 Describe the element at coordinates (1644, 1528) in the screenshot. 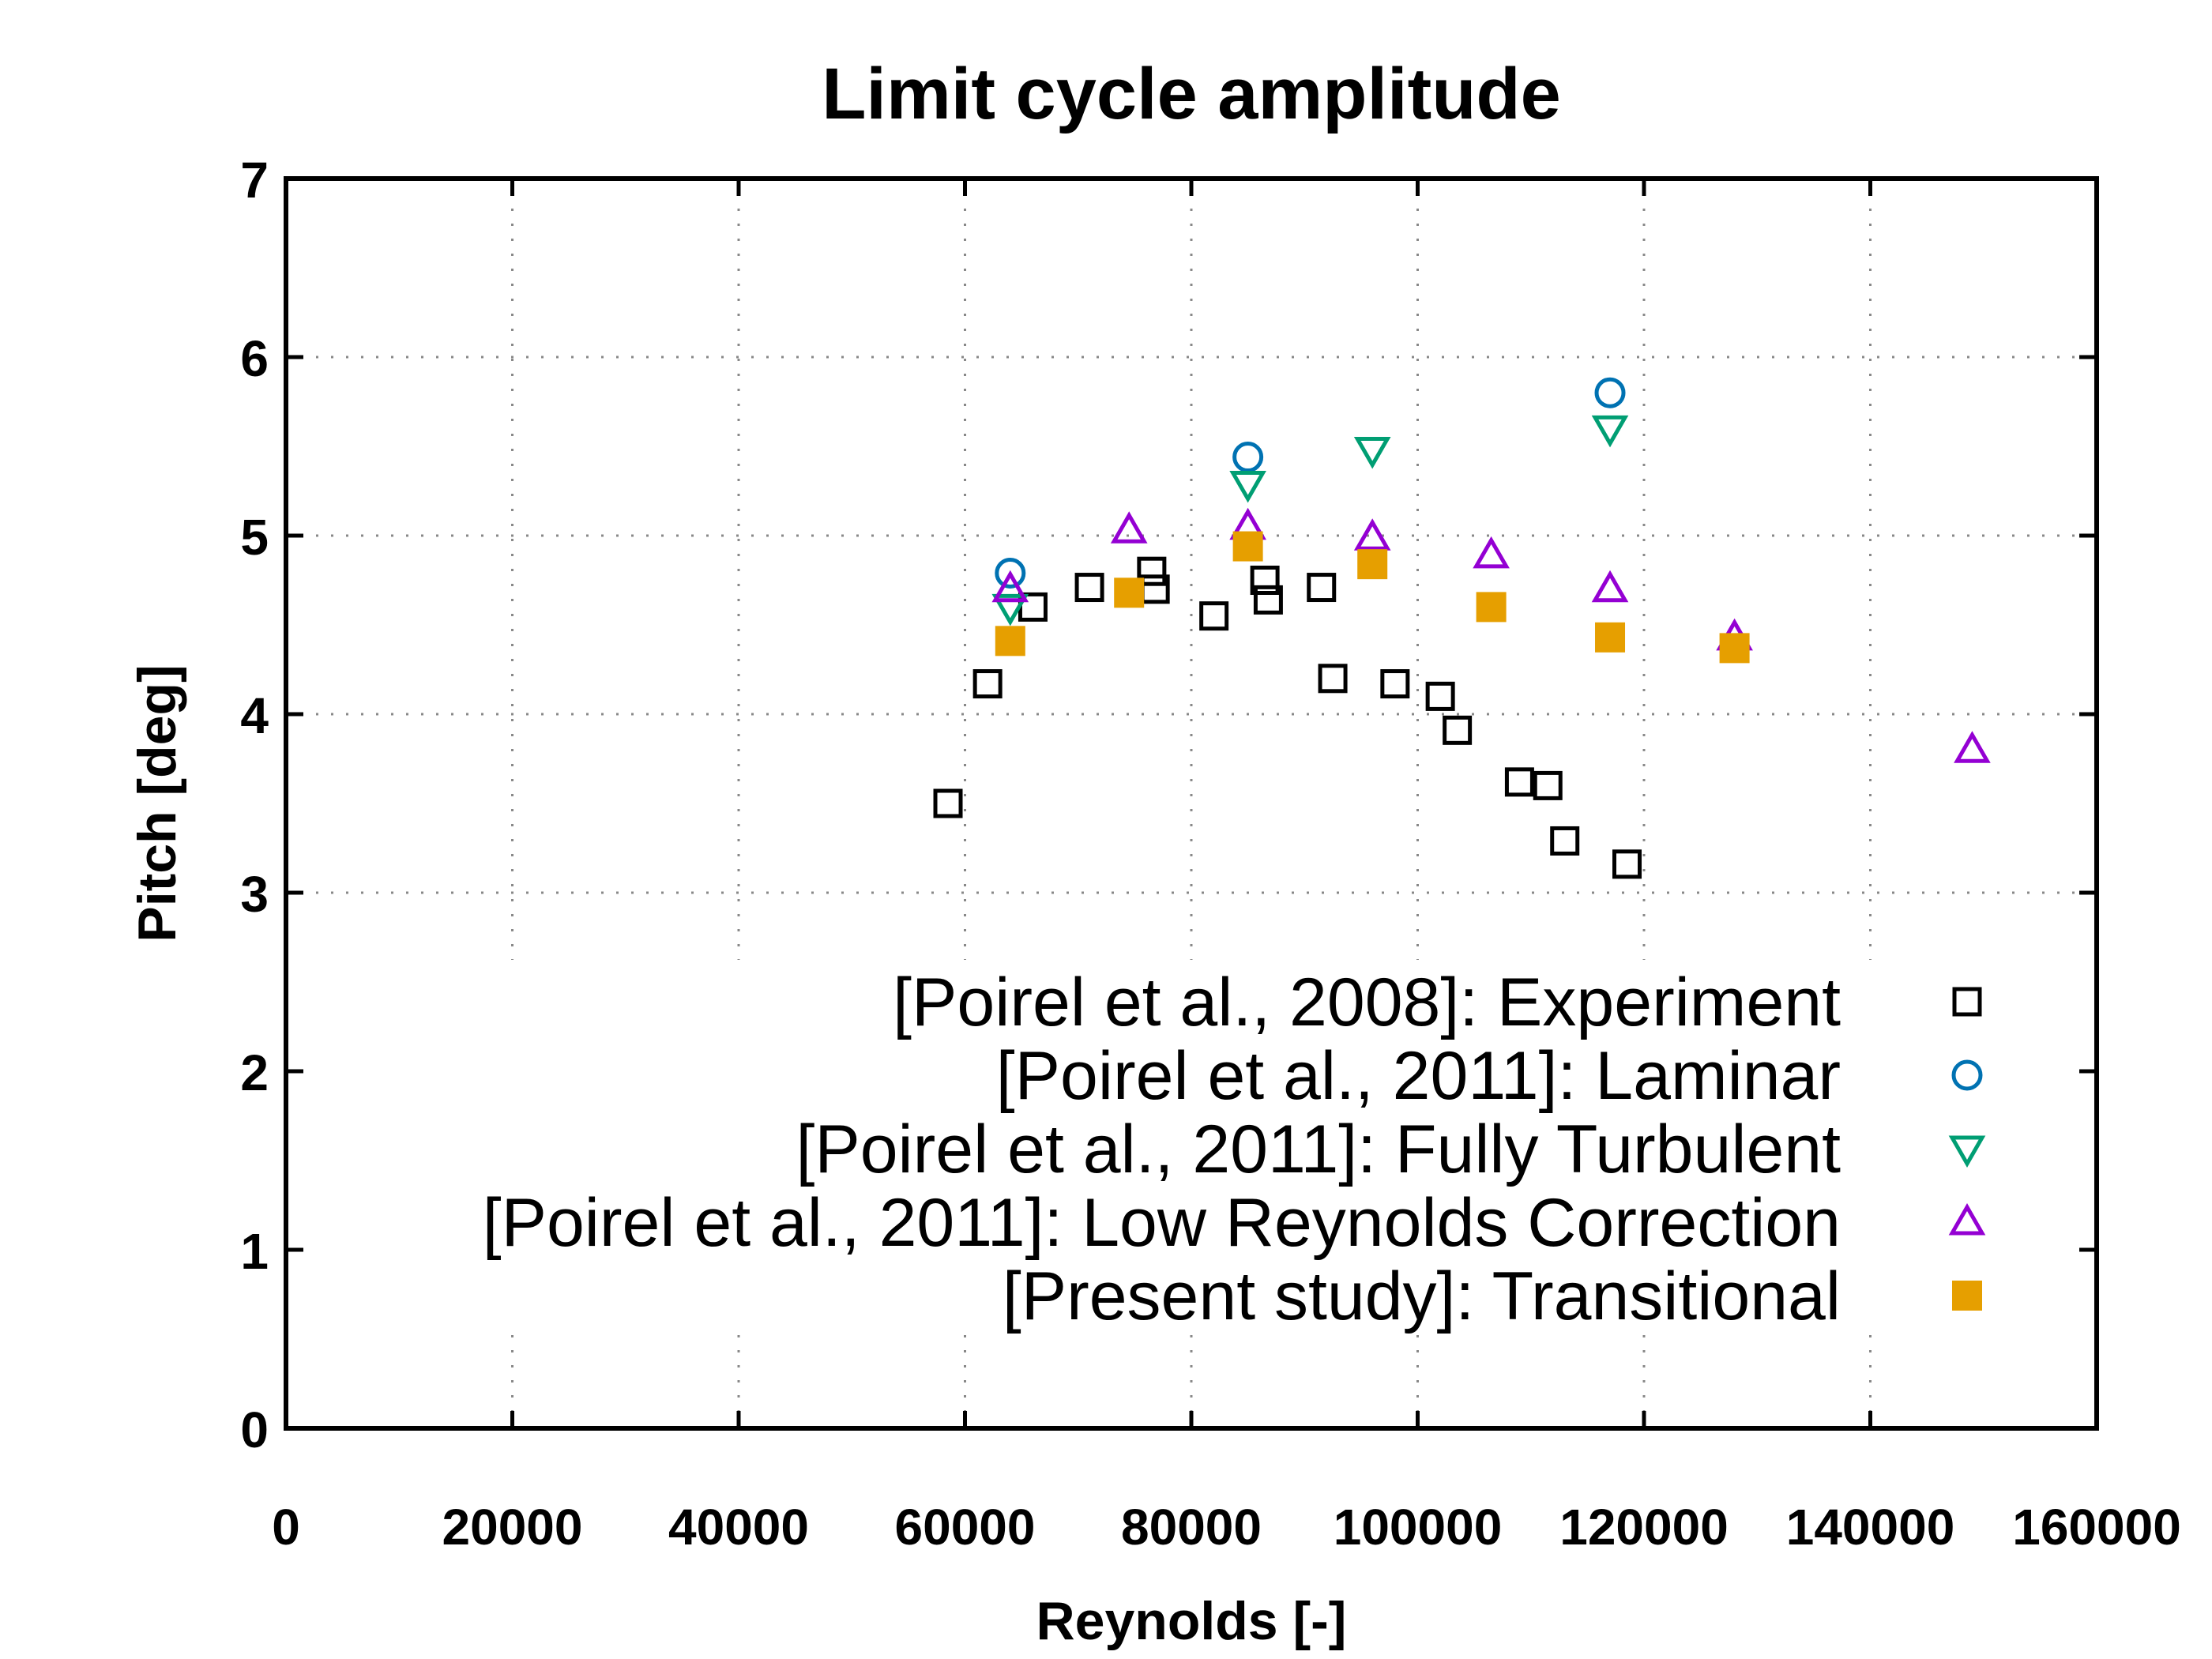

I see `x-tick-label: 120000` at that location.